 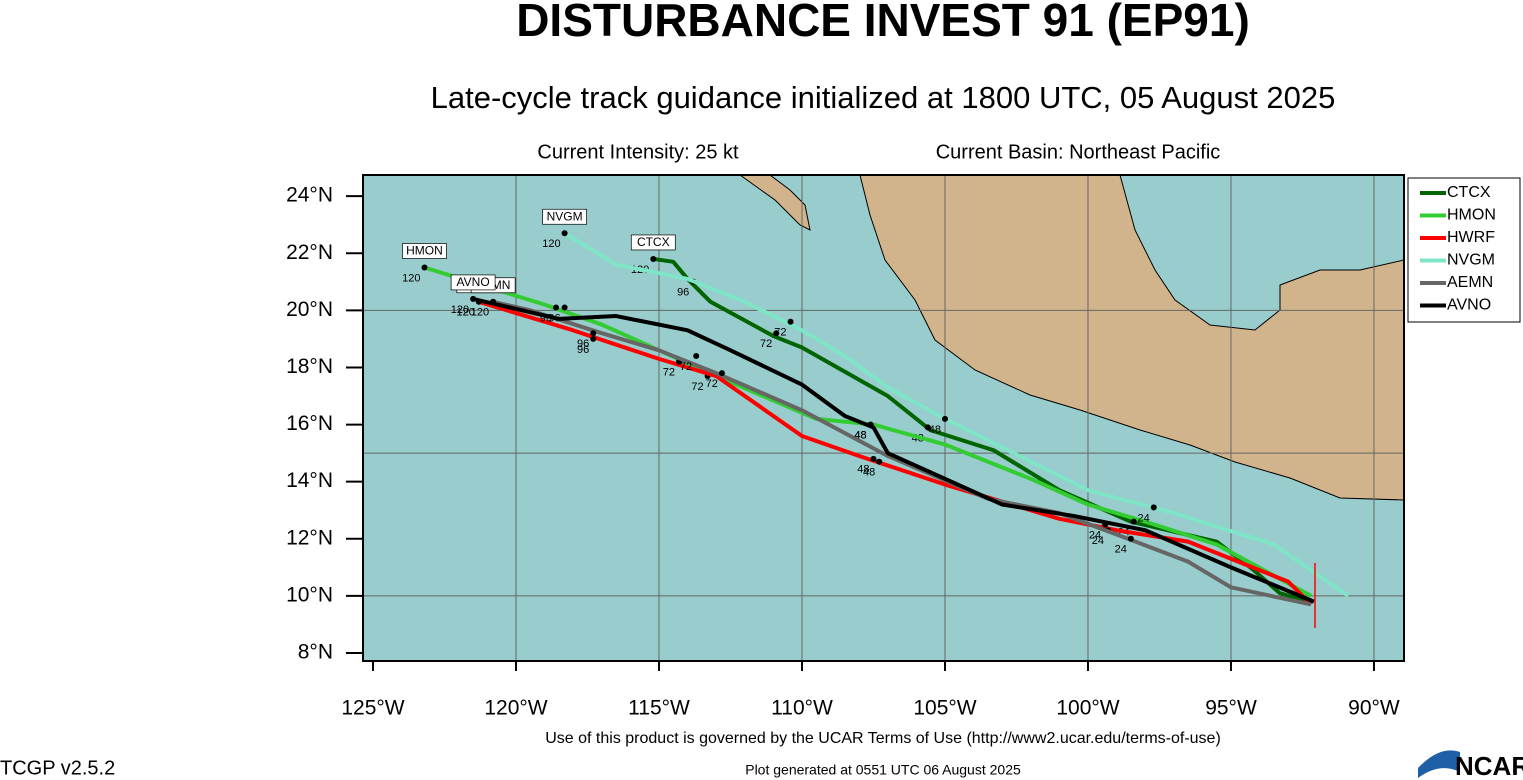 What do you see at coordinates (659, 708) in the screenshot?
I see `x-tick-label: 115°W` at bounding box center [659, 708].